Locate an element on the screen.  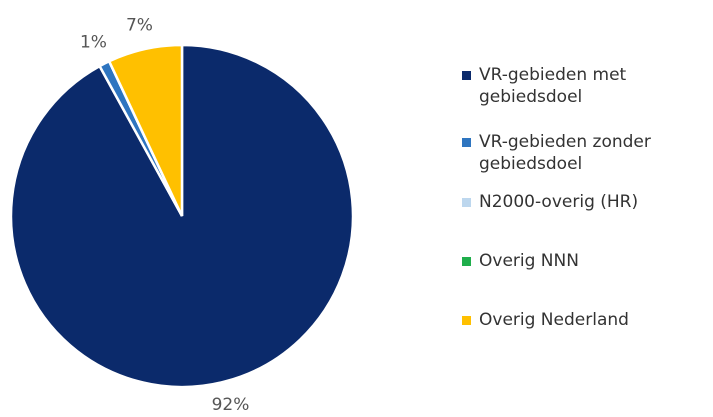
data-label: 92% is located at coordinates (231, 405).